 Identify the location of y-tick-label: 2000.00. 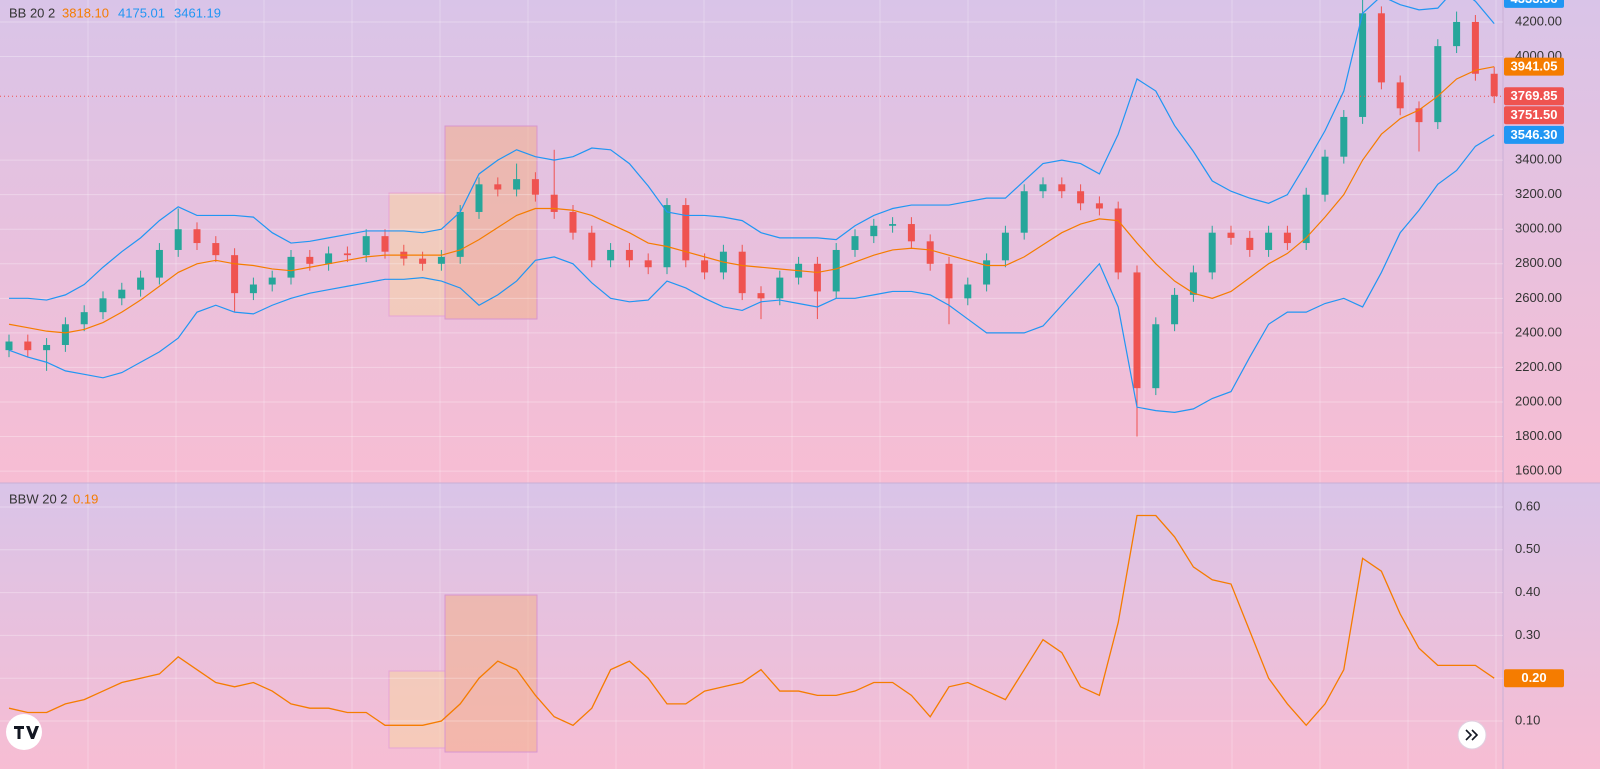
(1538, 400).